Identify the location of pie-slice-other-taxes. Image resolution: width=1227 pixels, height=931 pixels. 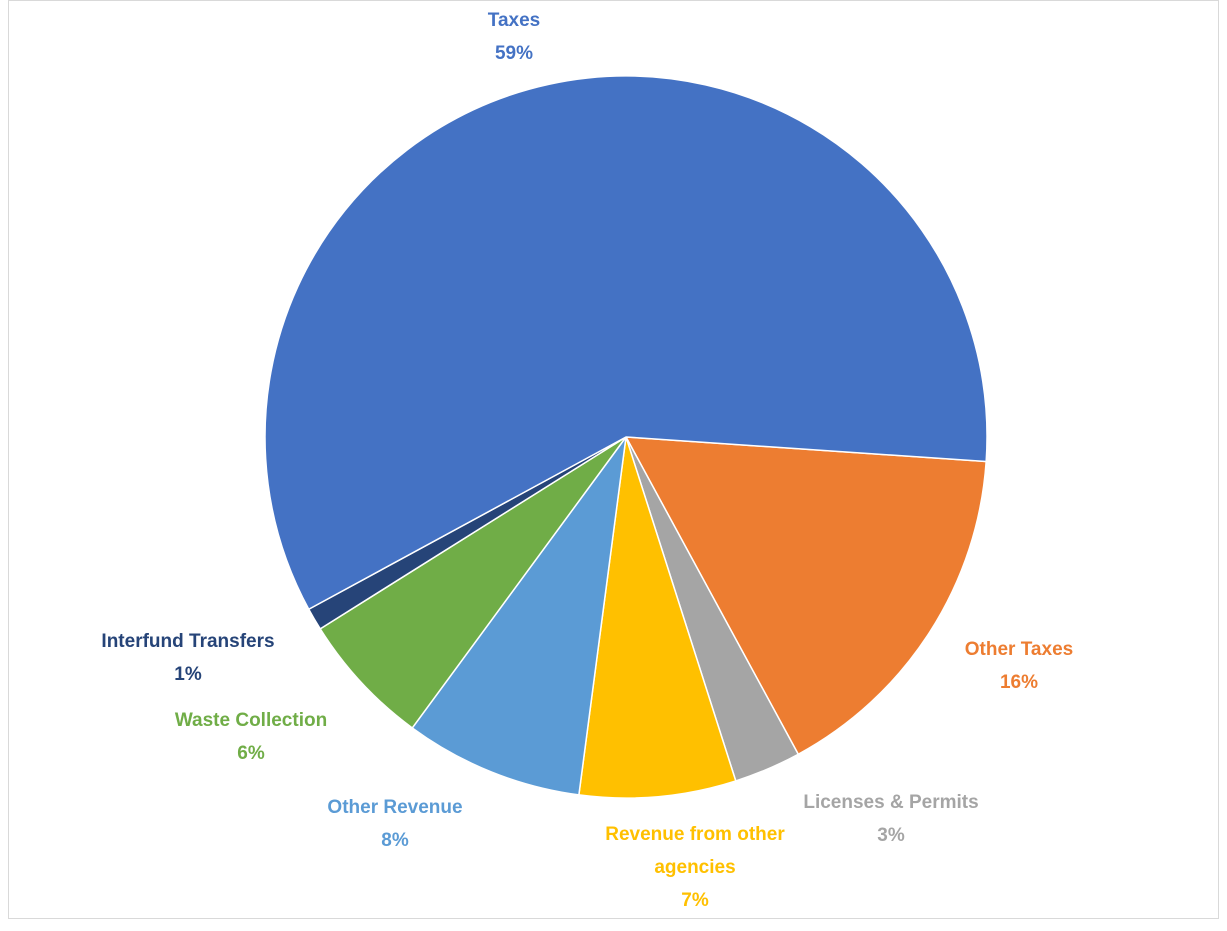
(806, 595).